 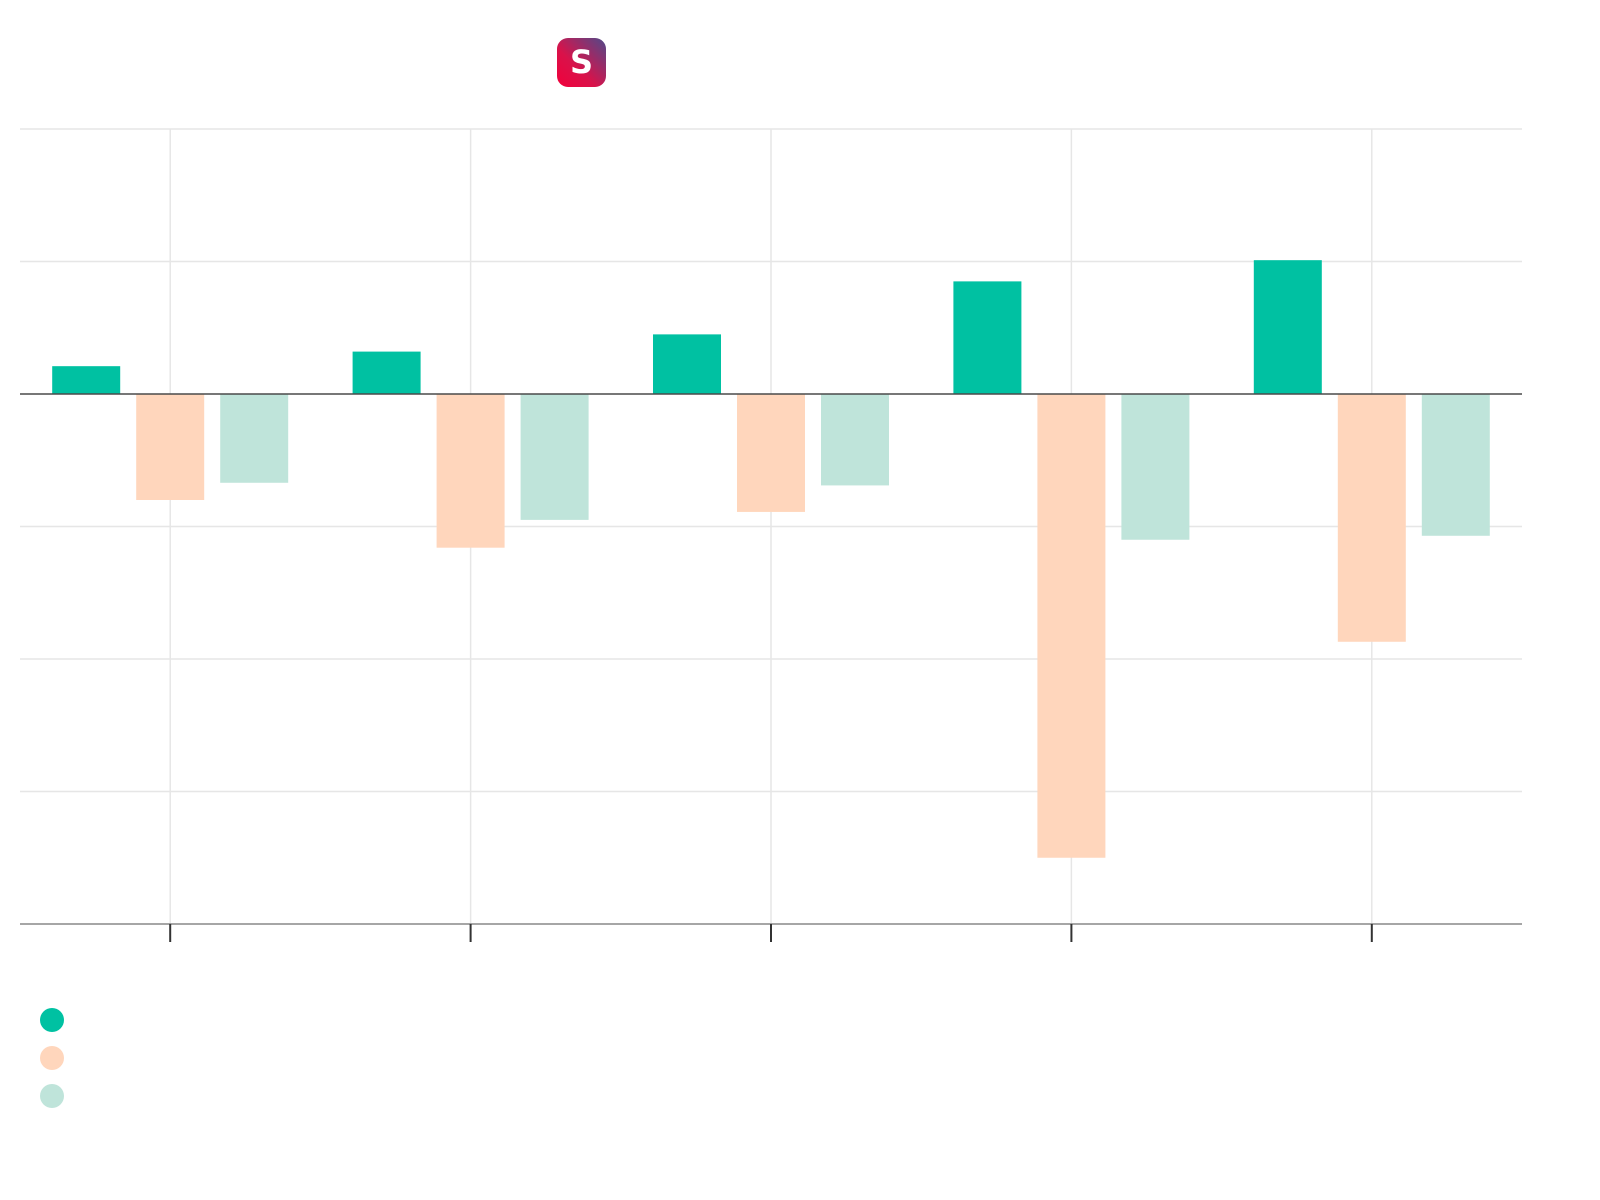 What do you see at coordinates (1287, 327) in the screenshot?
I see `bar-s0-c4` at bounding box center [1287, 327].